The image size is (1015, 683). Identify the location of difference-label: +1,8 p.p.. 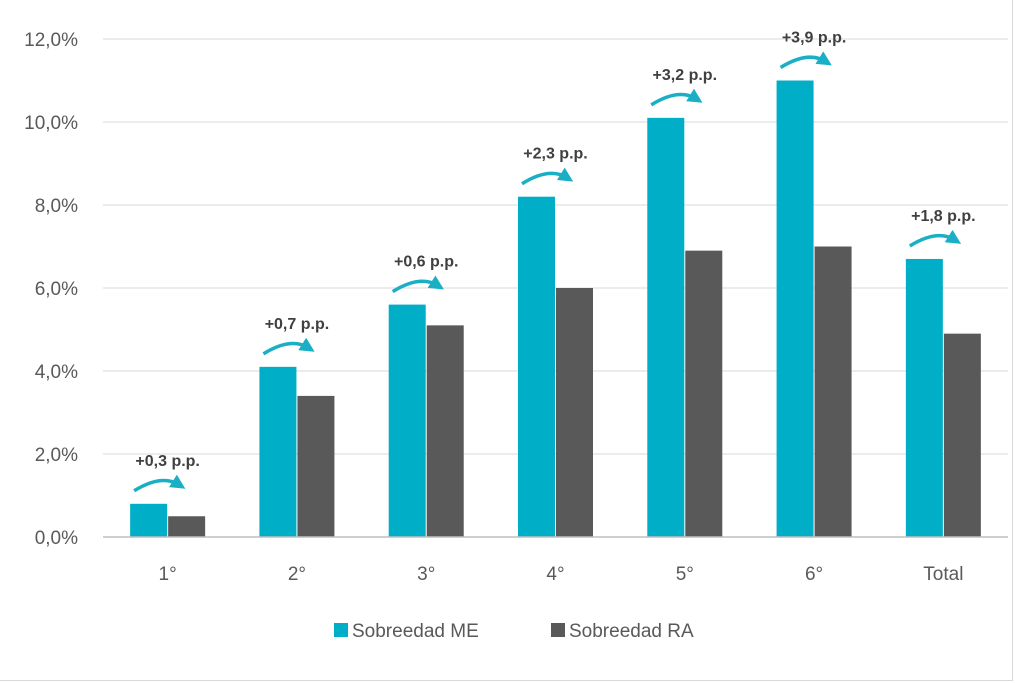
(943, 216).